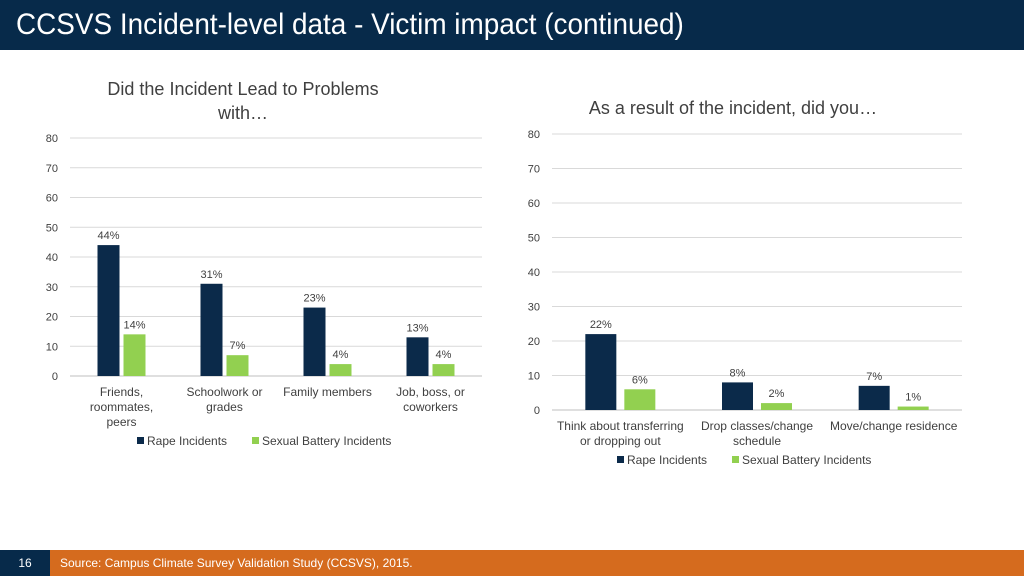 The width and height of the screenshot is (1024, 576). What do you see at coordinates (640, 380) in the screenshot?
I see `result-data-label: 6%` at bounding box center [640, 380].